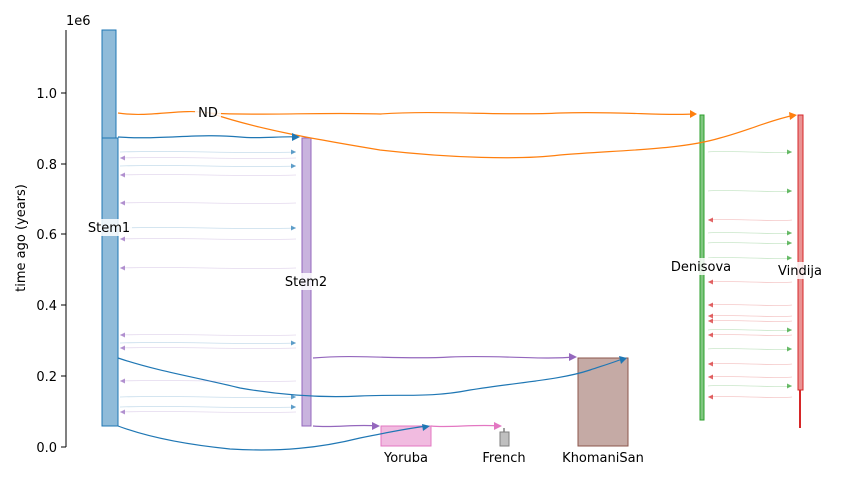 This screenshot has width=853, height=480. Describe the element at coordinates (46, 377) in the screenshot. I see `y-tick-label-1: 0.2` at that location.